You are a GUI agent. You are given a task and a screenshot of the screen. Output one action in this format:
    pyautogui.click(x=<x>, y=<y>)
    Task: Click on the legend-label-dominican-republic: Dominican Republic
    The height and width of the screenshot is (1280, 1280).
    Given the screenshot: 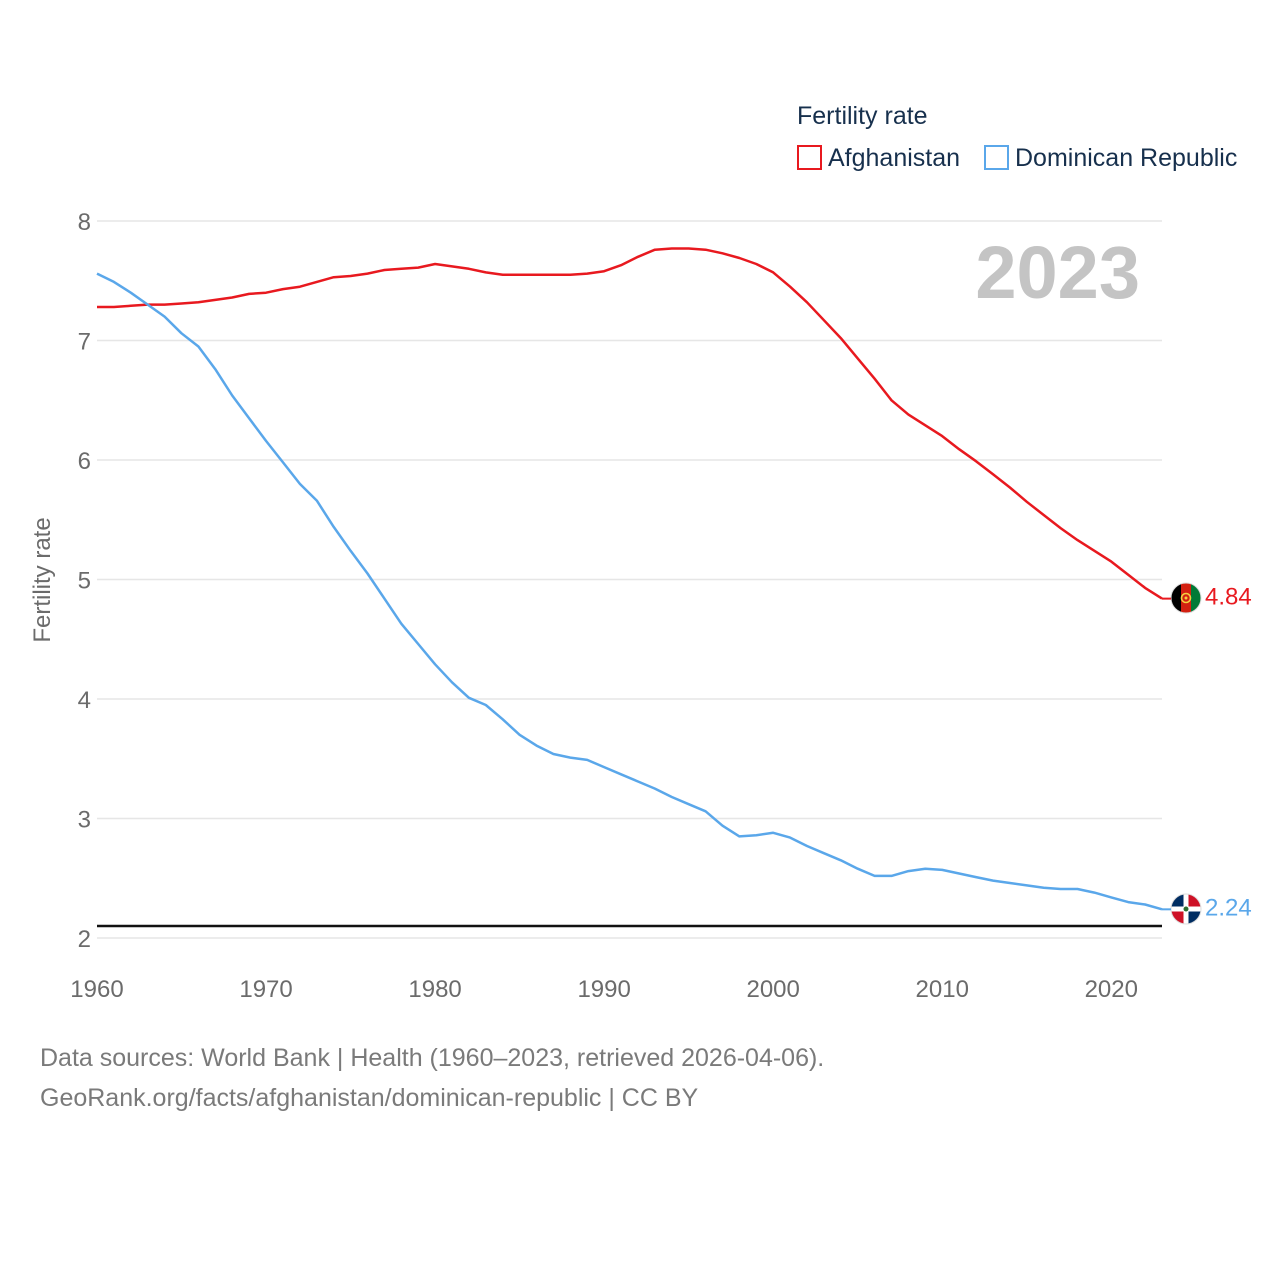 What is the action you would take?
    pyautogui.click(x=1126, y=158)
    